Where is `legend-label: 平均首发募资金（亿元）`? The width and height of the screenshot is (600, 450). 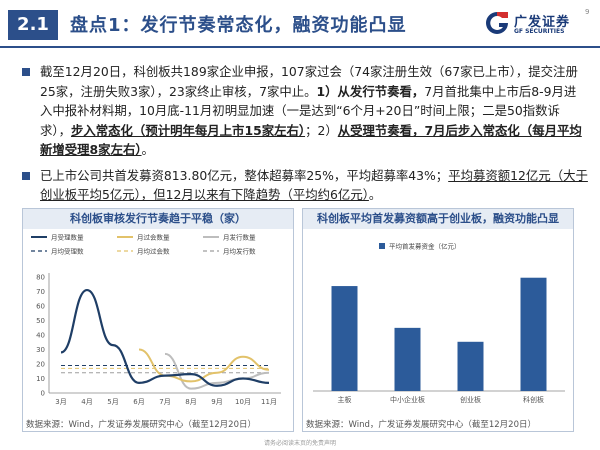
legend-label: 平均首发募资金（亿元） is located at coordinates (425, 246).